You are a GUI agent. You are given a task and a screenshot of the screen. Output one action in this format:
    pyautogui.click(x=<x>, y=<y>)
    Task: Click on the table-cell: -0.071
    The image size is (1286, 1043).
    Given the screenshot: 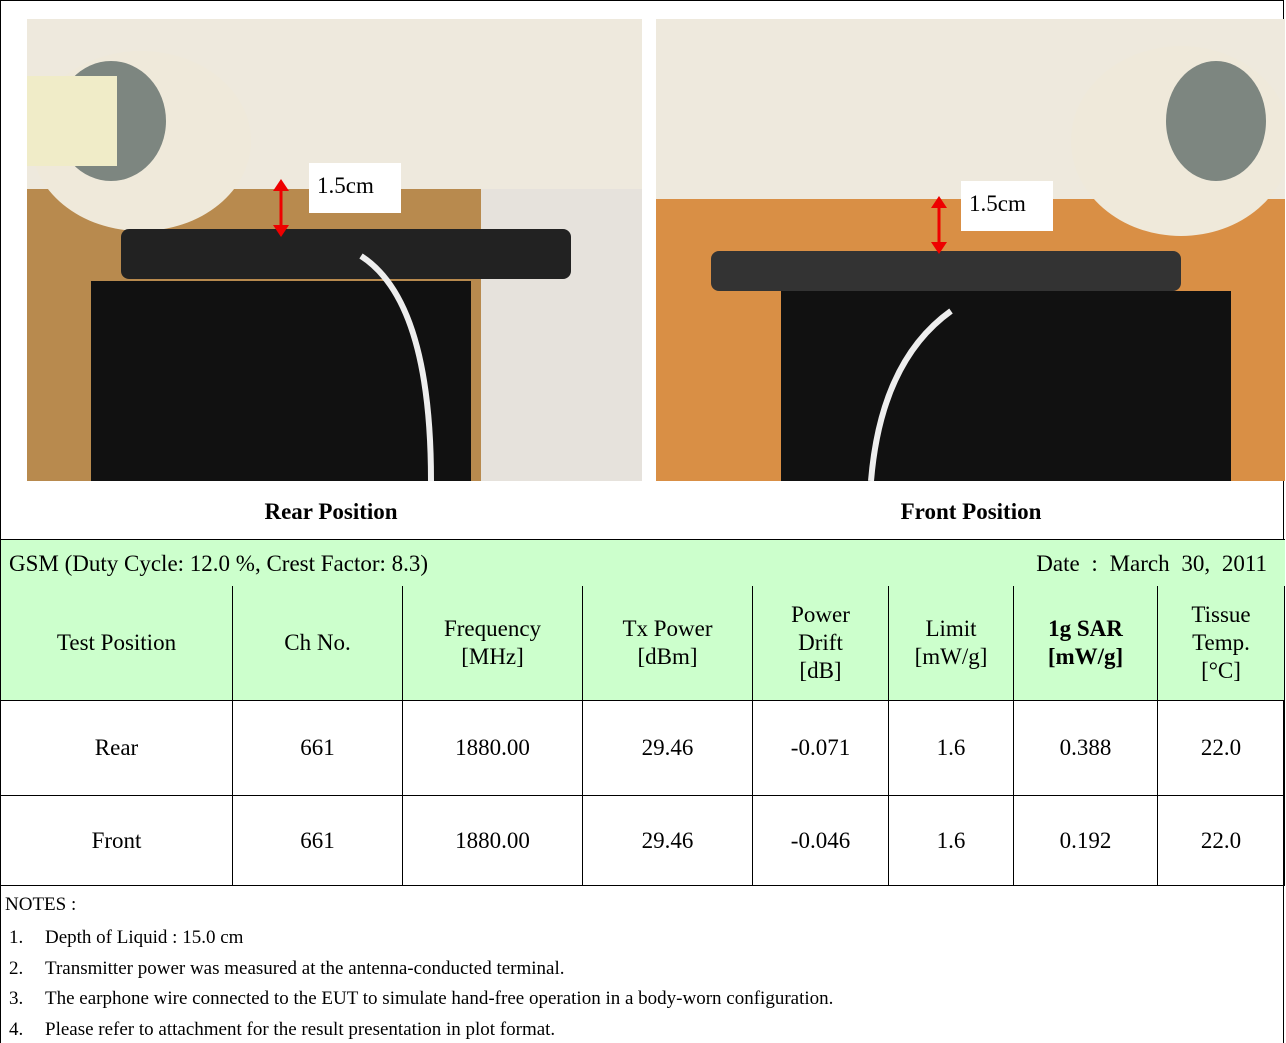 What is the action you would take?
    pyautogui.click(x=821, y=748)
    